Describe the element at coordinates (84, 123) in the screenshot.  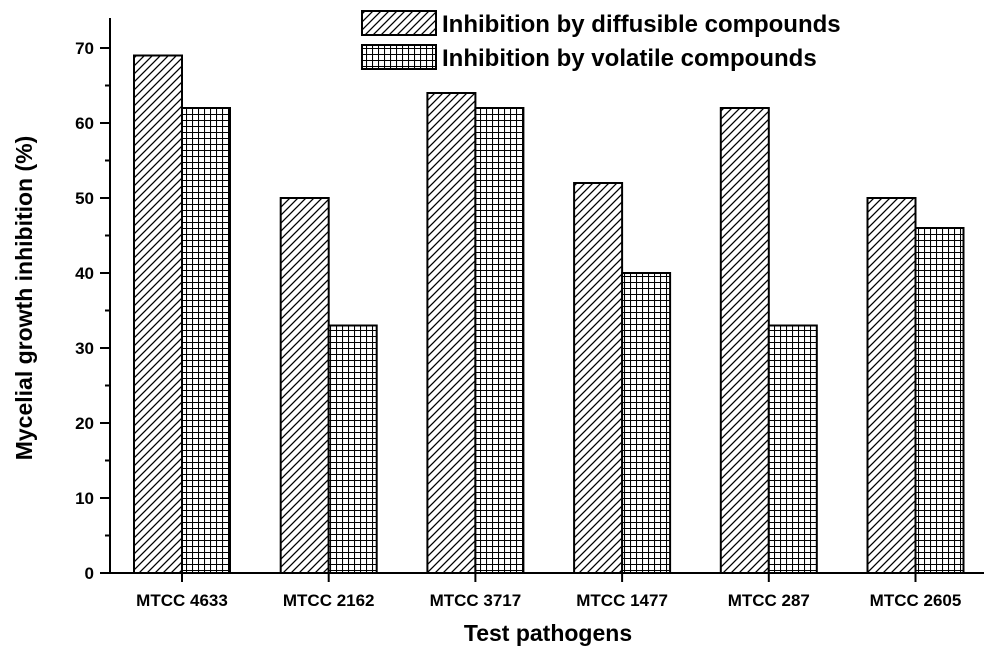
I see `y-tick-label: 60` at that location.